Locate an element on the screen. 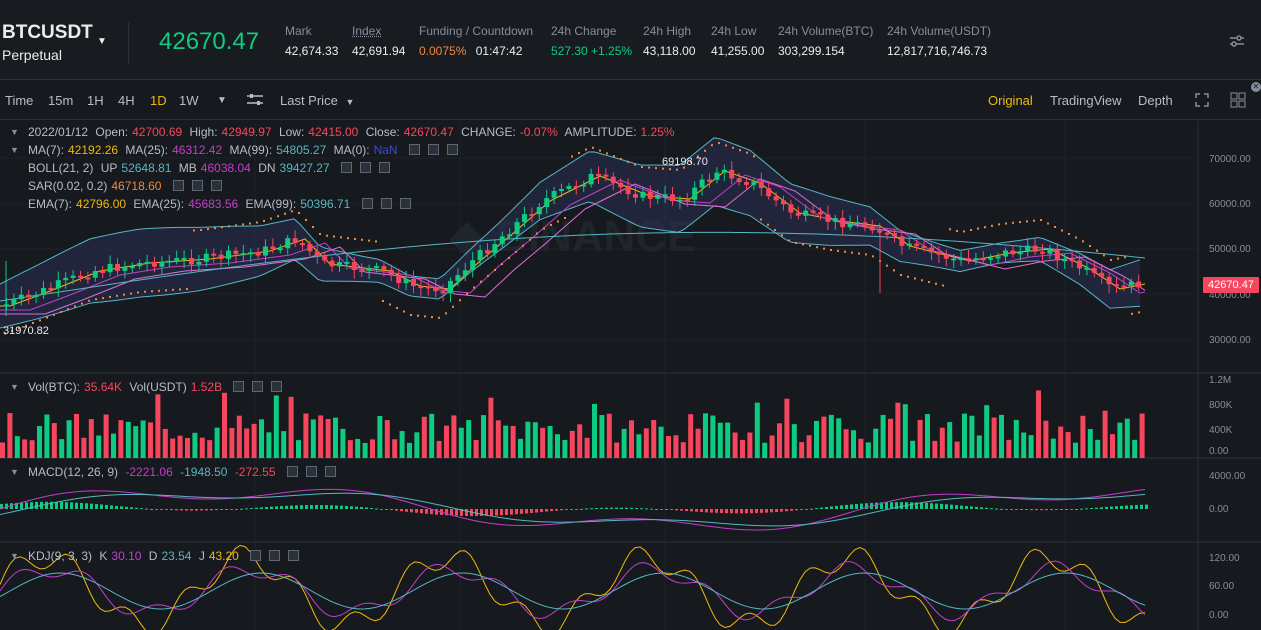 This screenshot has width=1261, height=630. settings-sliders-icon is located at coordinates (1237, 41).